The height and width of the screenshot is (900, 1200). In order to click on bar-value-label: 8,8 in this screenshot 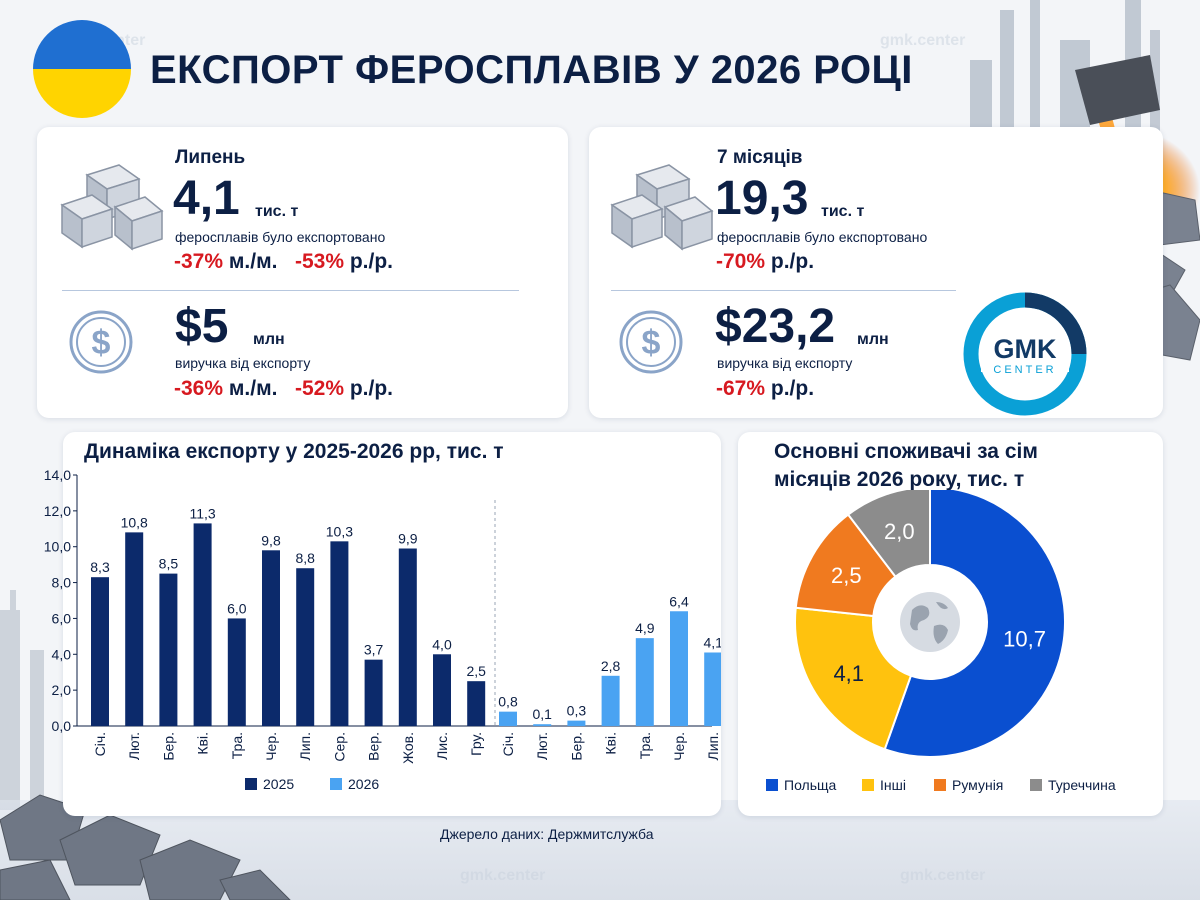, I will do `click(305, 558)`.